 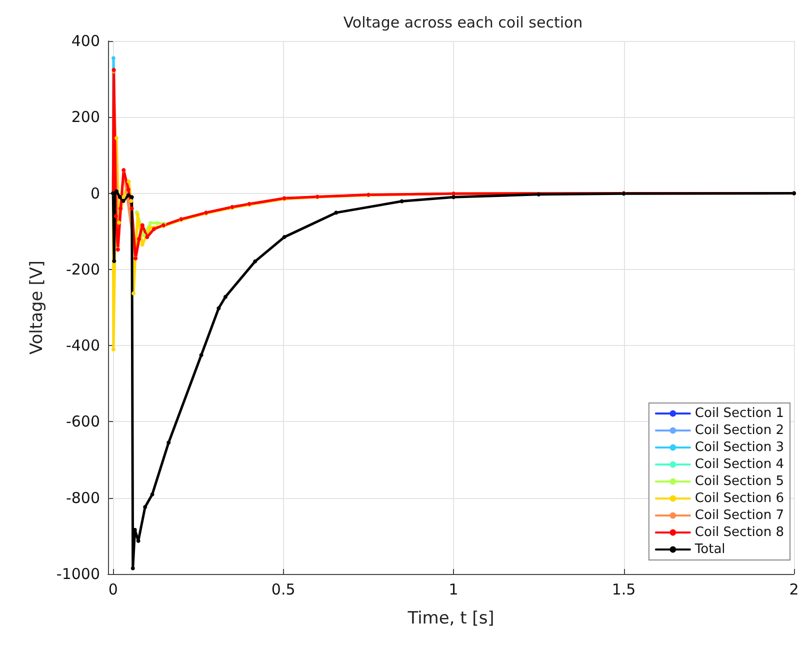 What do you see at coordinates (83, 497) in the screenshot?
I see `y-tick-label: -800` at bounding box center [83, 497].